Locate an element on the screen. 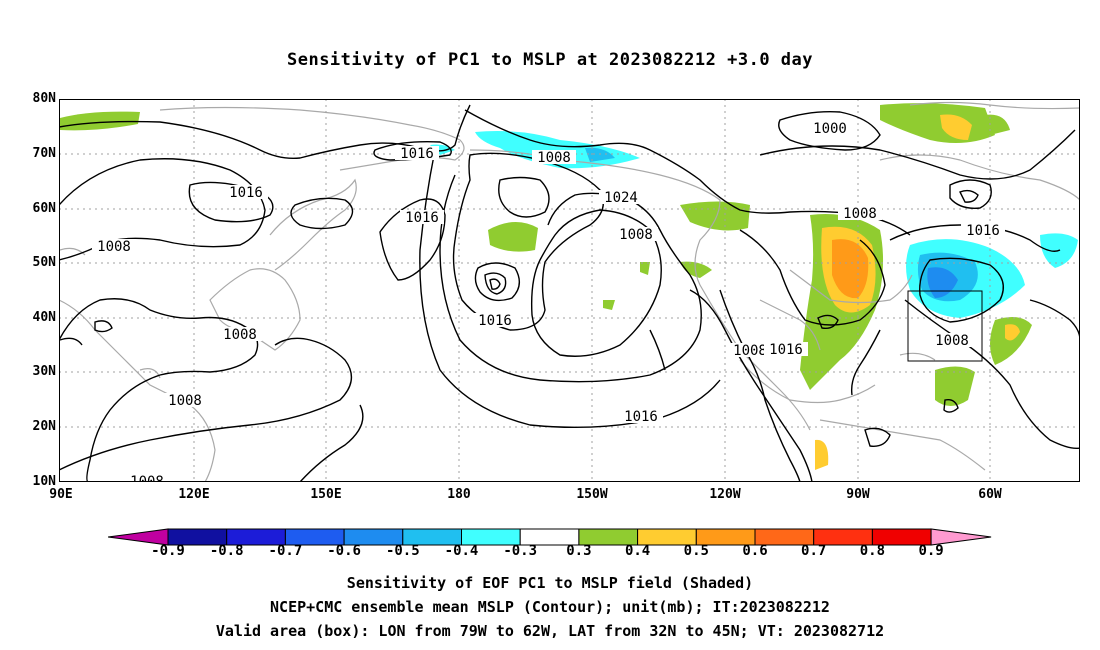 This screenshot has width=1100, height=650. lon-label: 180 is located at coordinates (459, 494).